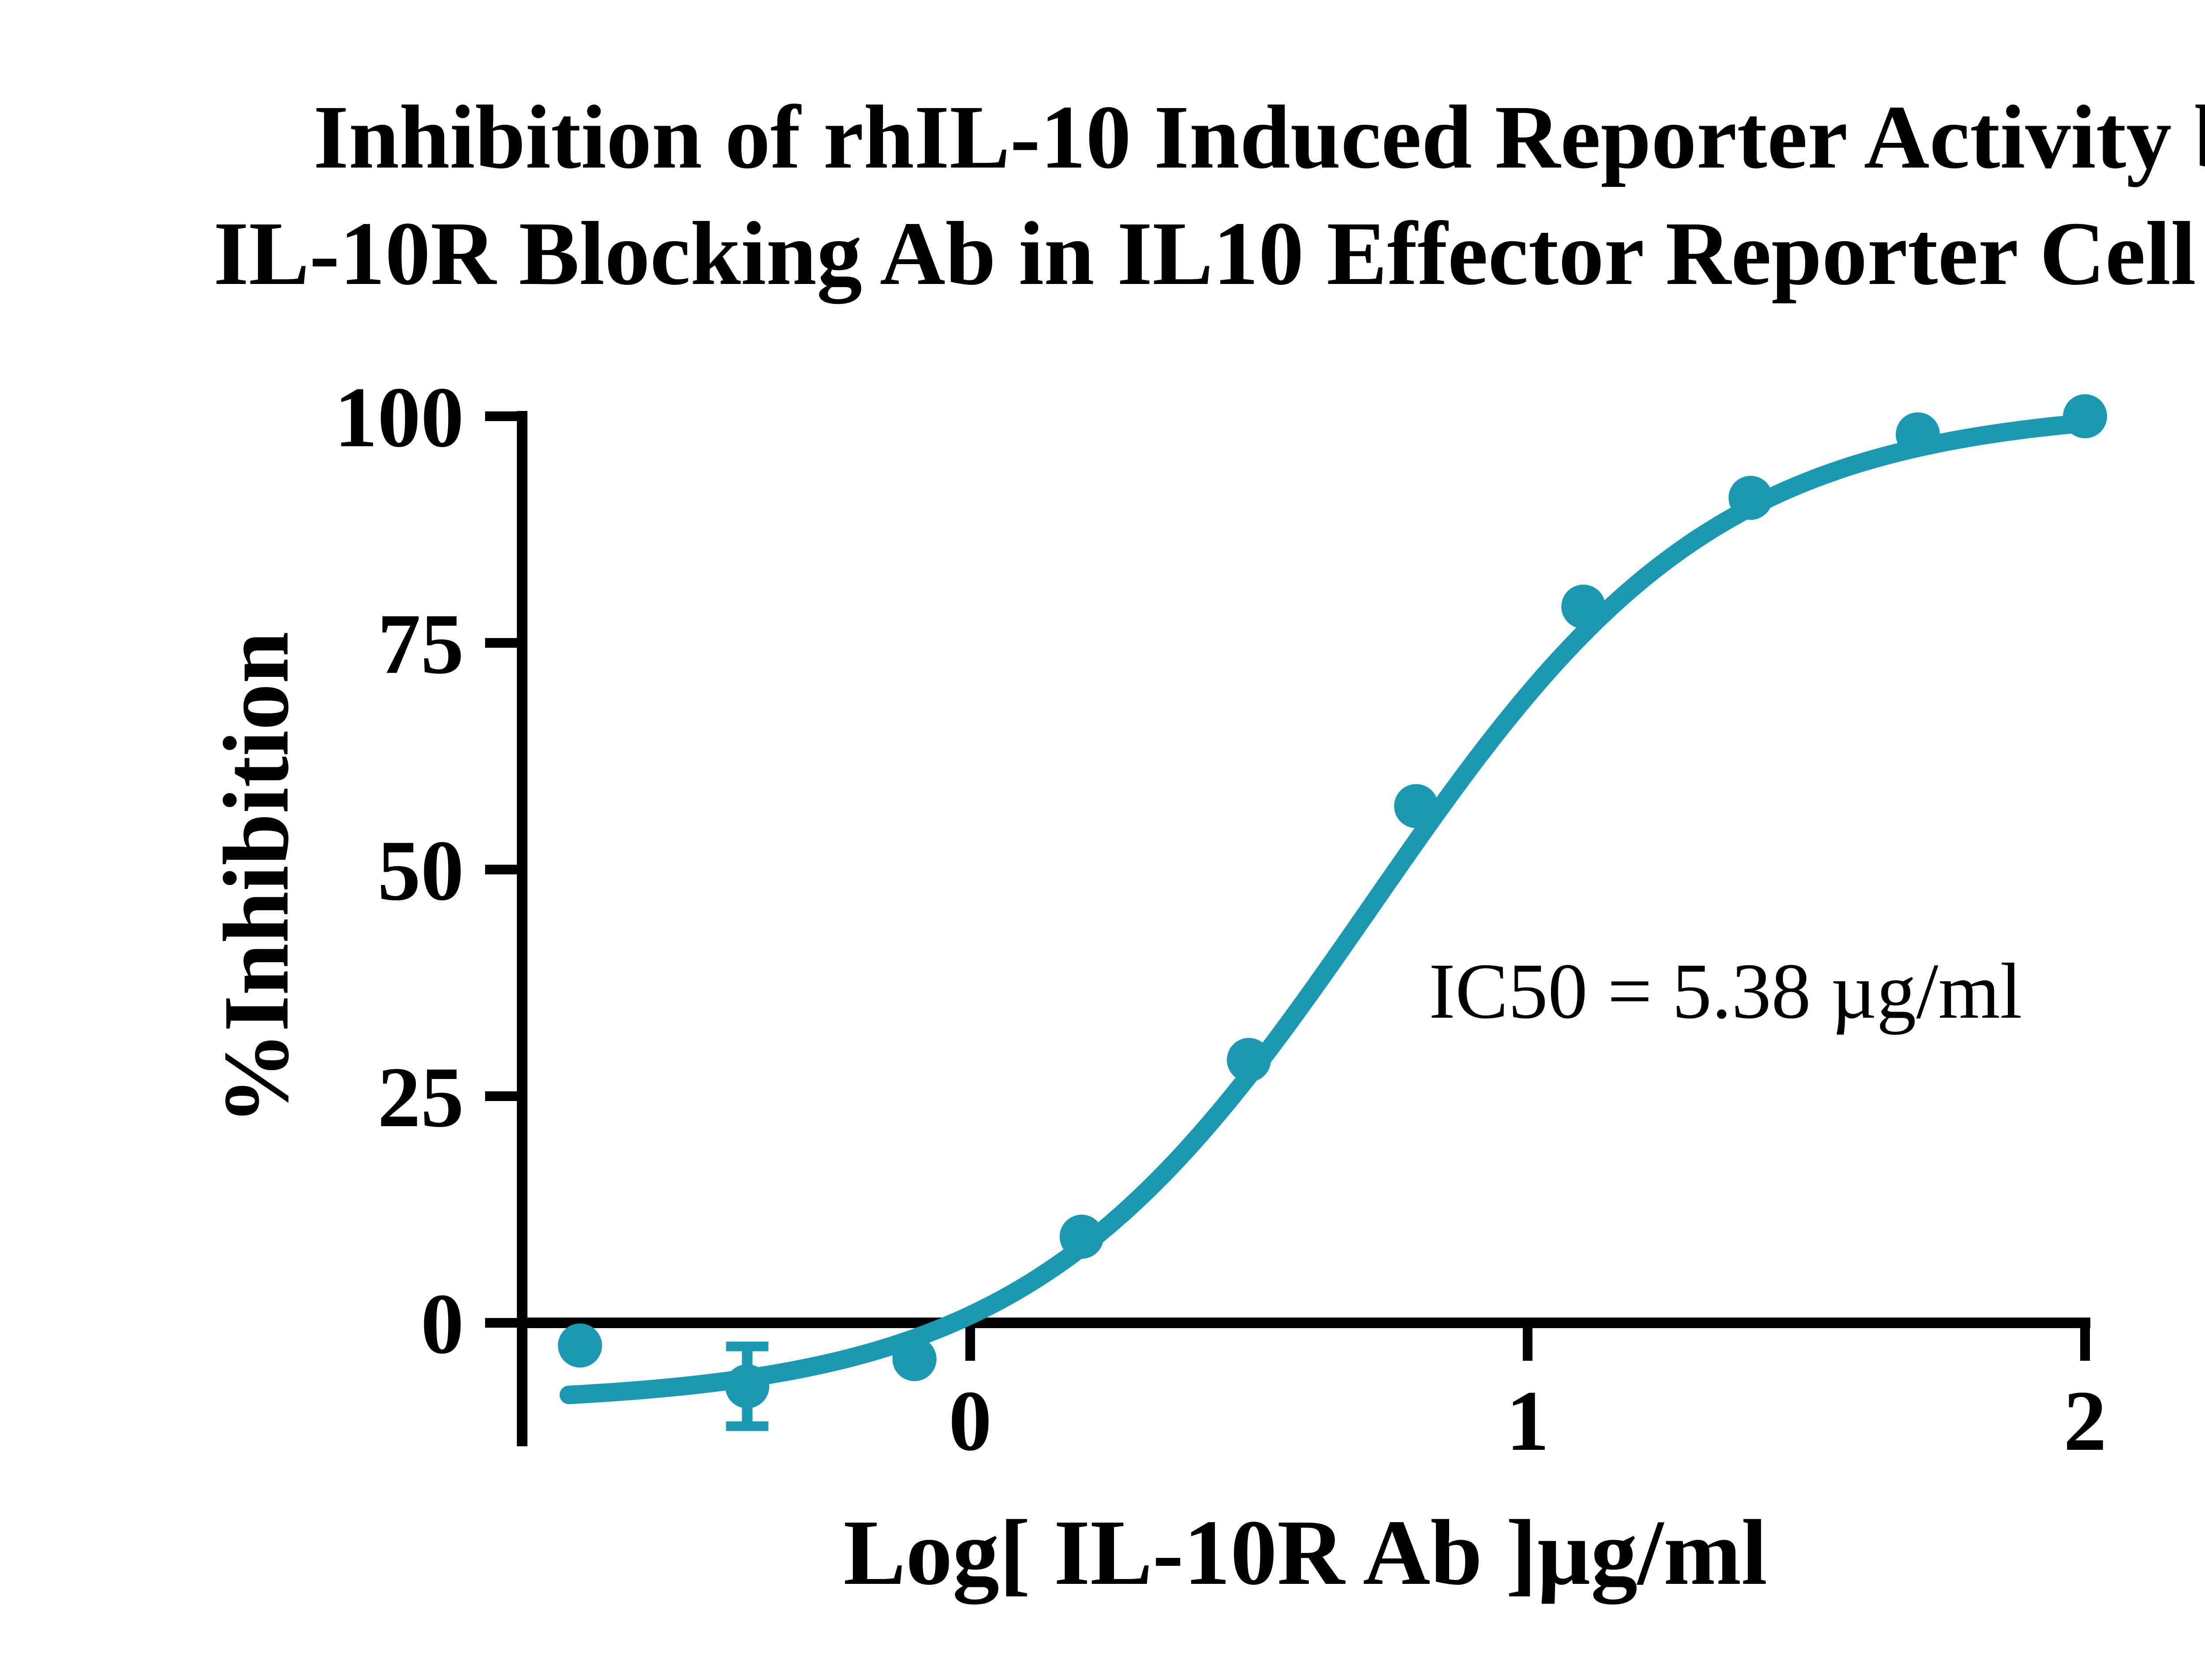 This screenshot has height=1680, width=2205. Describe the element at coordinates (1305, 1553) in the screenshot. I see `x-axis-label: Log[ IL-10R Ab ]µg/ml` at that location.